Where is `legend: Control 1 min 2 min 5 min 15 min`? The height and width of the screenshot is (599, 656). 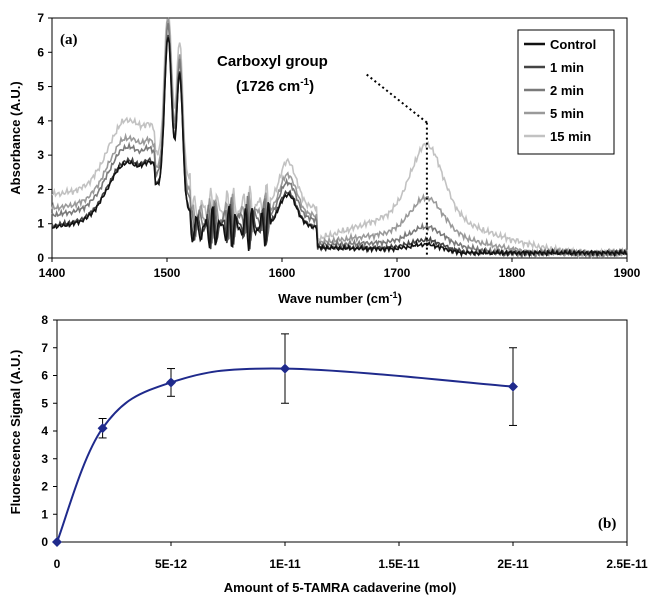 legend: Control 1 min 2 min 5 min 15 min is located at coordinates (566, 92).